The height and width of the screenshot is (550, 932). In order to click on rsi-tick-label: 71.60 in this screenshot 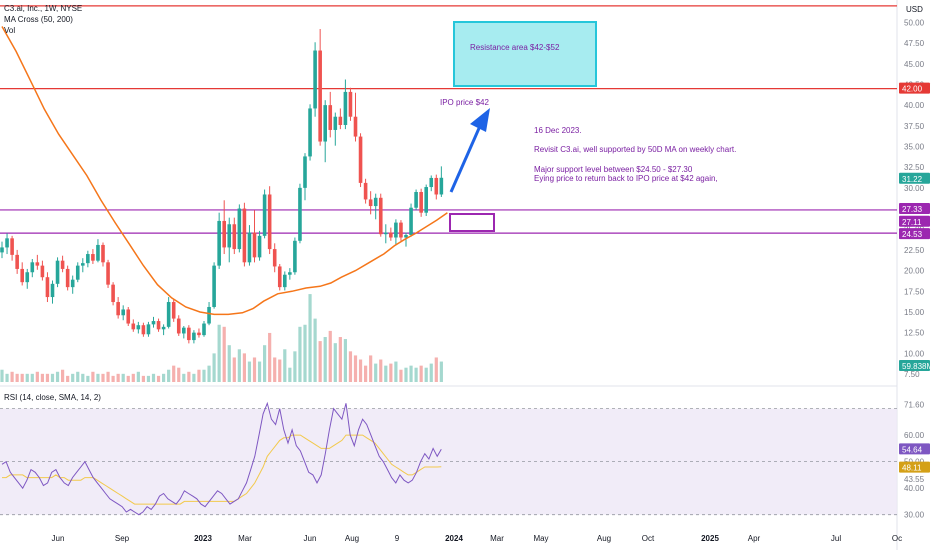, I will do `click(914, 404)`.